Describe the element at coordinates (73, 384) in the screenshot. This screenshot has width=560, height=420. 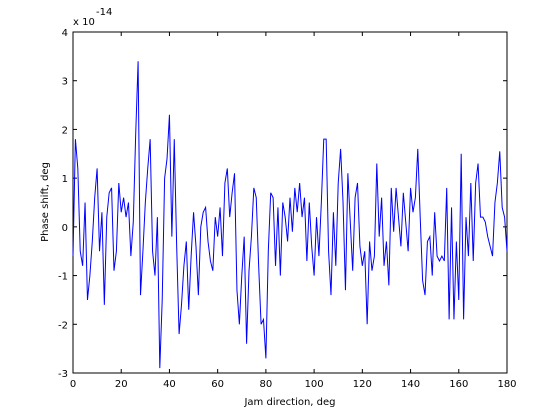
I see `x-tick-label: 0` at that location.